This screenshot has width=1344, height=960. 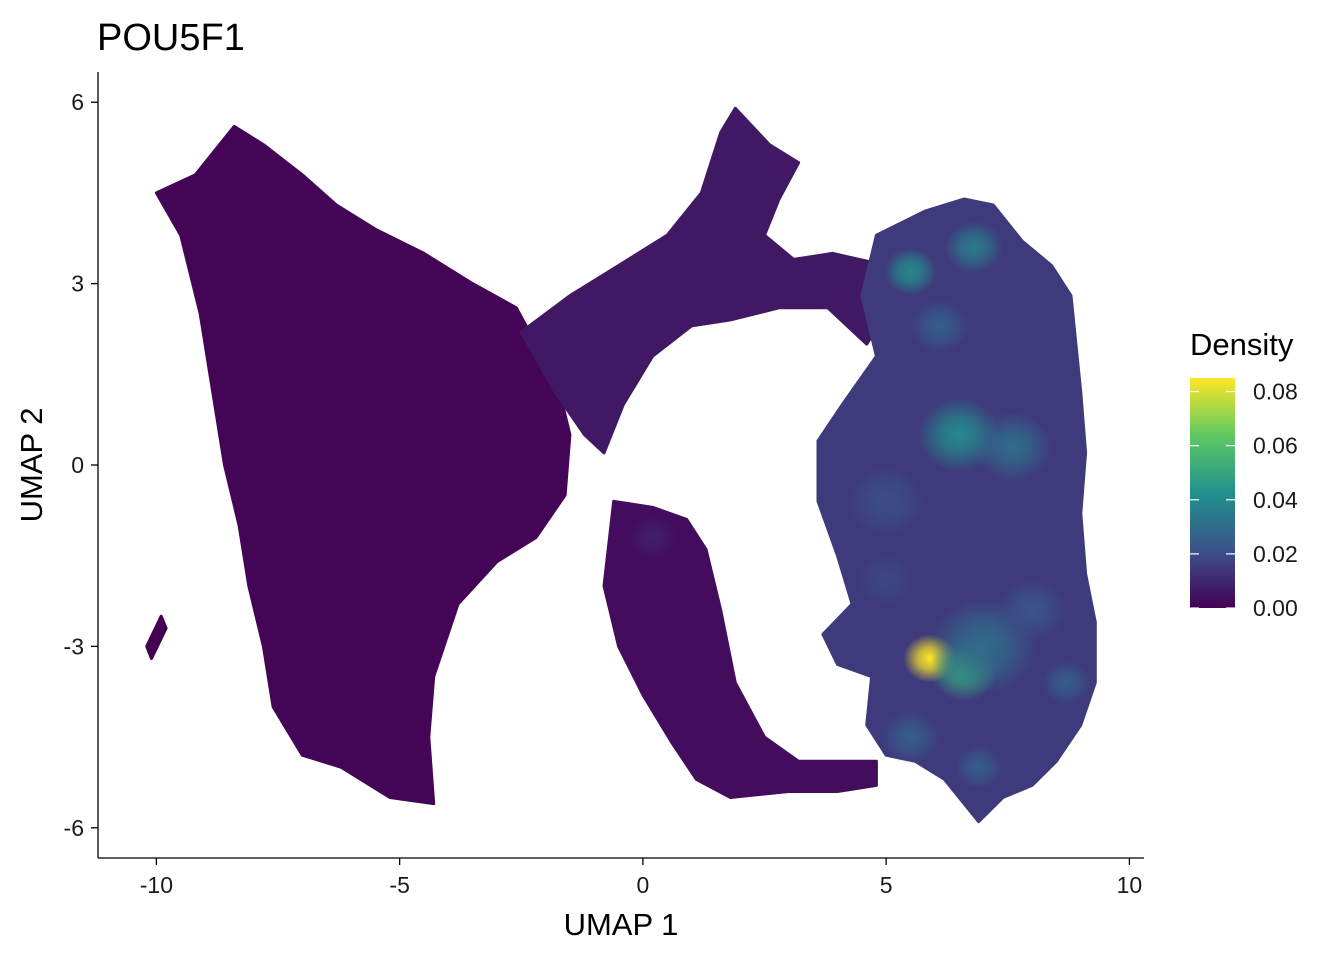 I want to click on y-tick-label: 3, so click(x=77, y=284).